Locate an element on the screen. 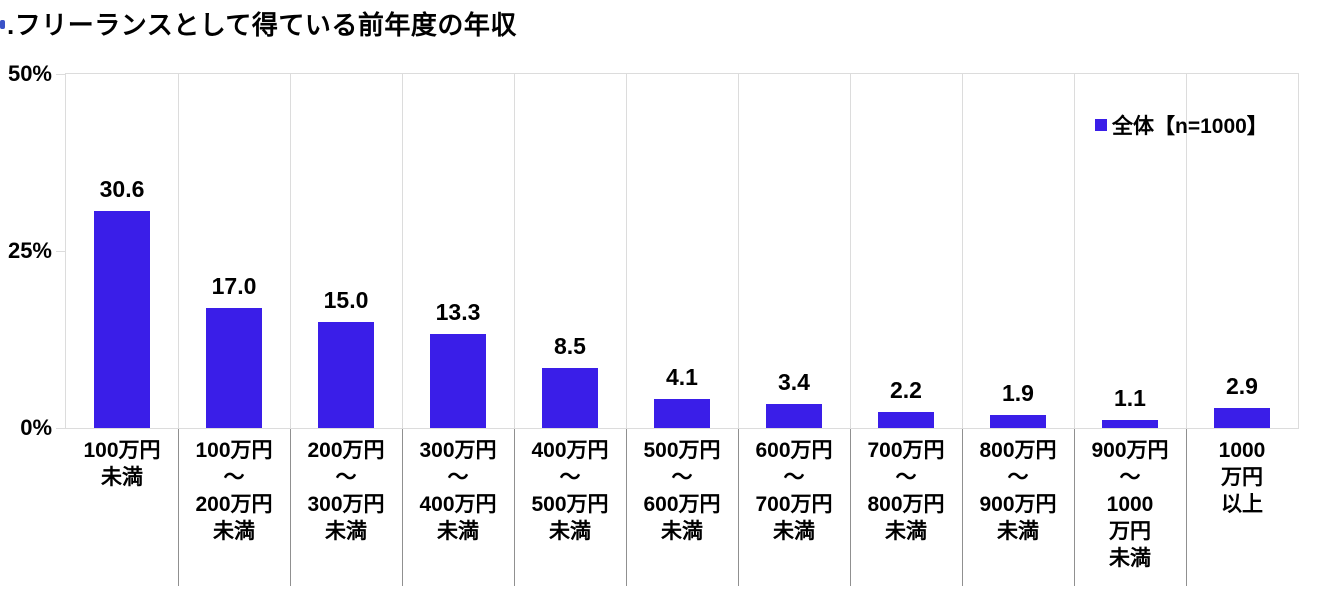 This screenshot has width=1336, height=613. x-axis-label: 700万円 ～ 800万円 未満 is located at coordinates (906, 491).